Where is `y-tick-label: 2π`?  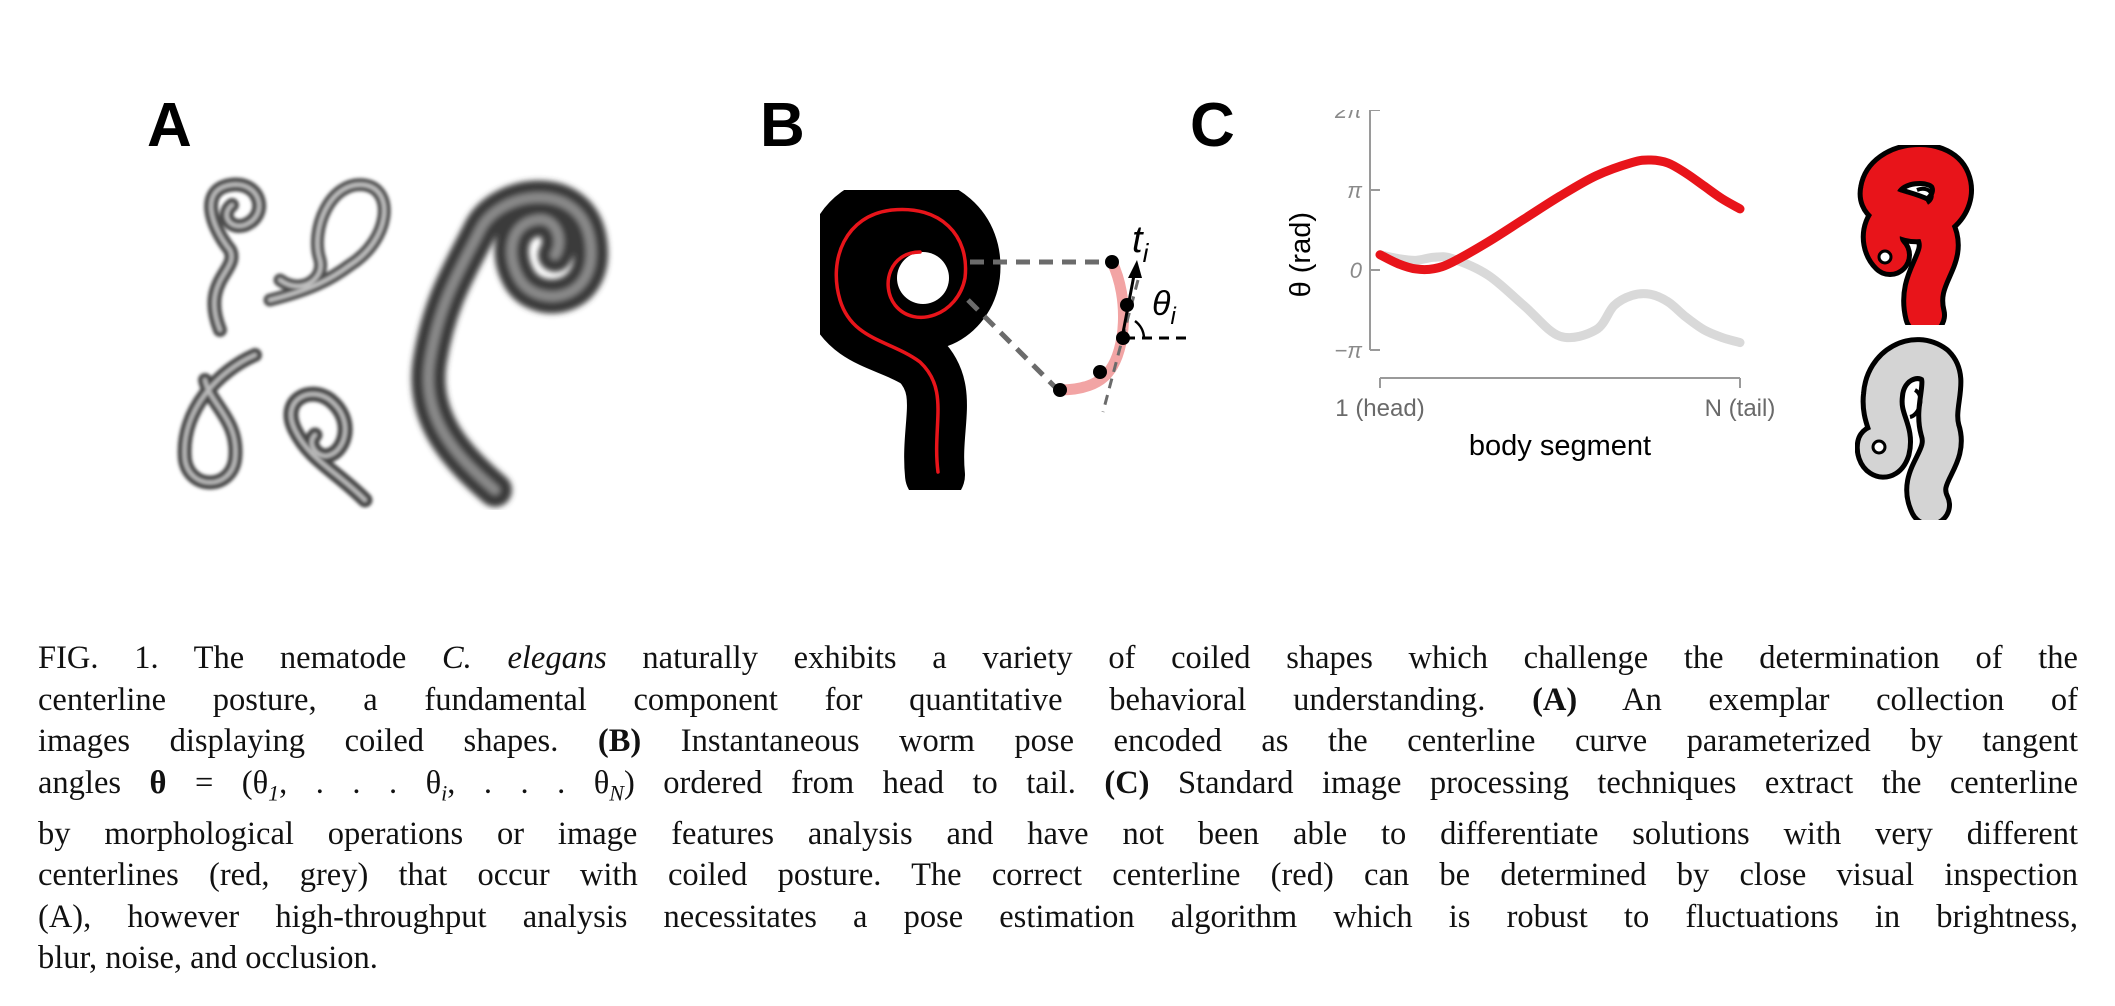
y-tick-label: 2π is located at coordinates (1348, 116).